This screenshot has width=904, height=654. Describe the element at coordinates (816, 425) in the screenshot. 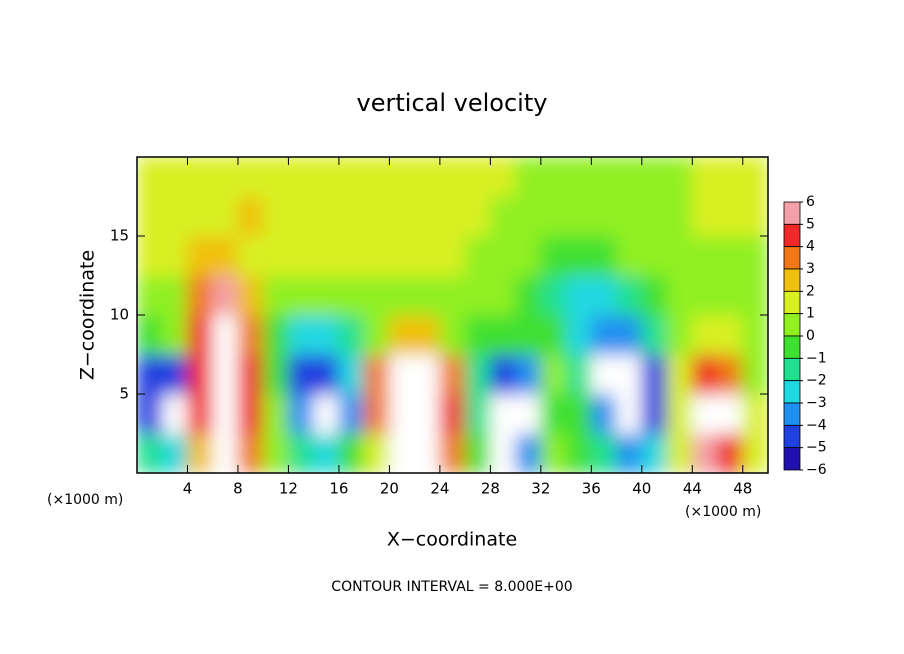

I see `colorbar-label: −4` at that location.